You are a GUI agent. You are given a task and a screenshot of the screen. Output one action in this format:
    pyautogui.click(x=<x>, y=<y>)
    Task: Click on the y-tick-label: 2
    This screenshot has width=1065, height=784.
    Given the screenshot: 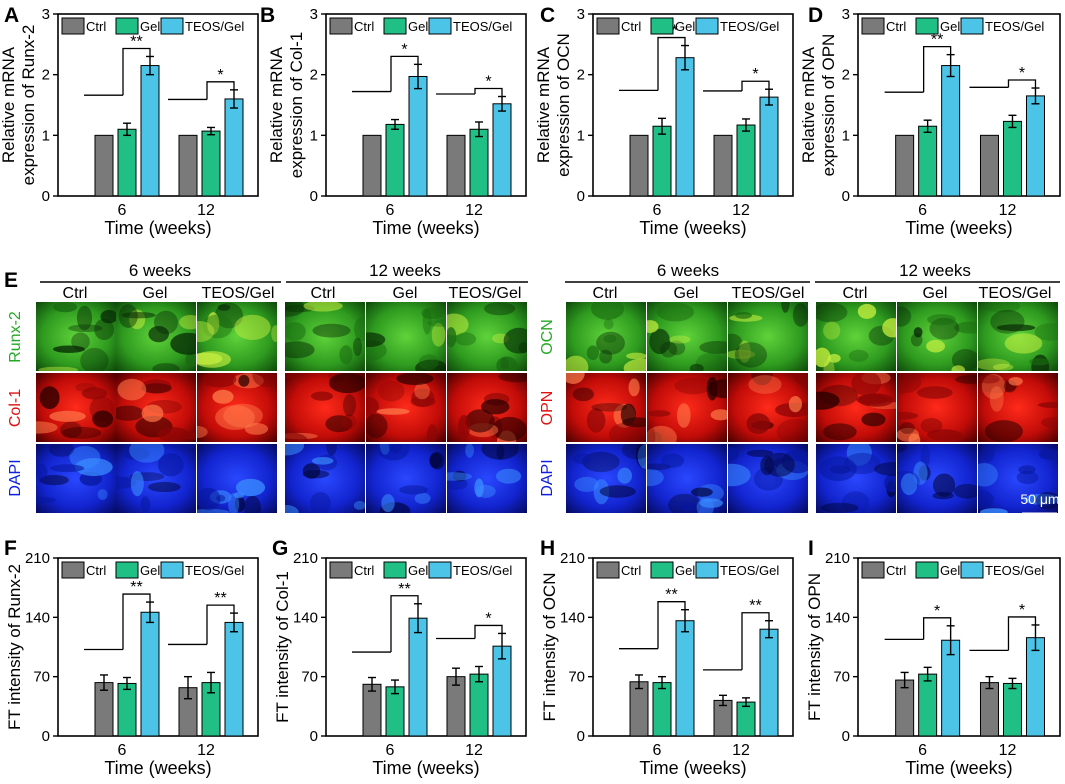 What is the action you would take?
    pyautogui.click(x=314, y=75)
    